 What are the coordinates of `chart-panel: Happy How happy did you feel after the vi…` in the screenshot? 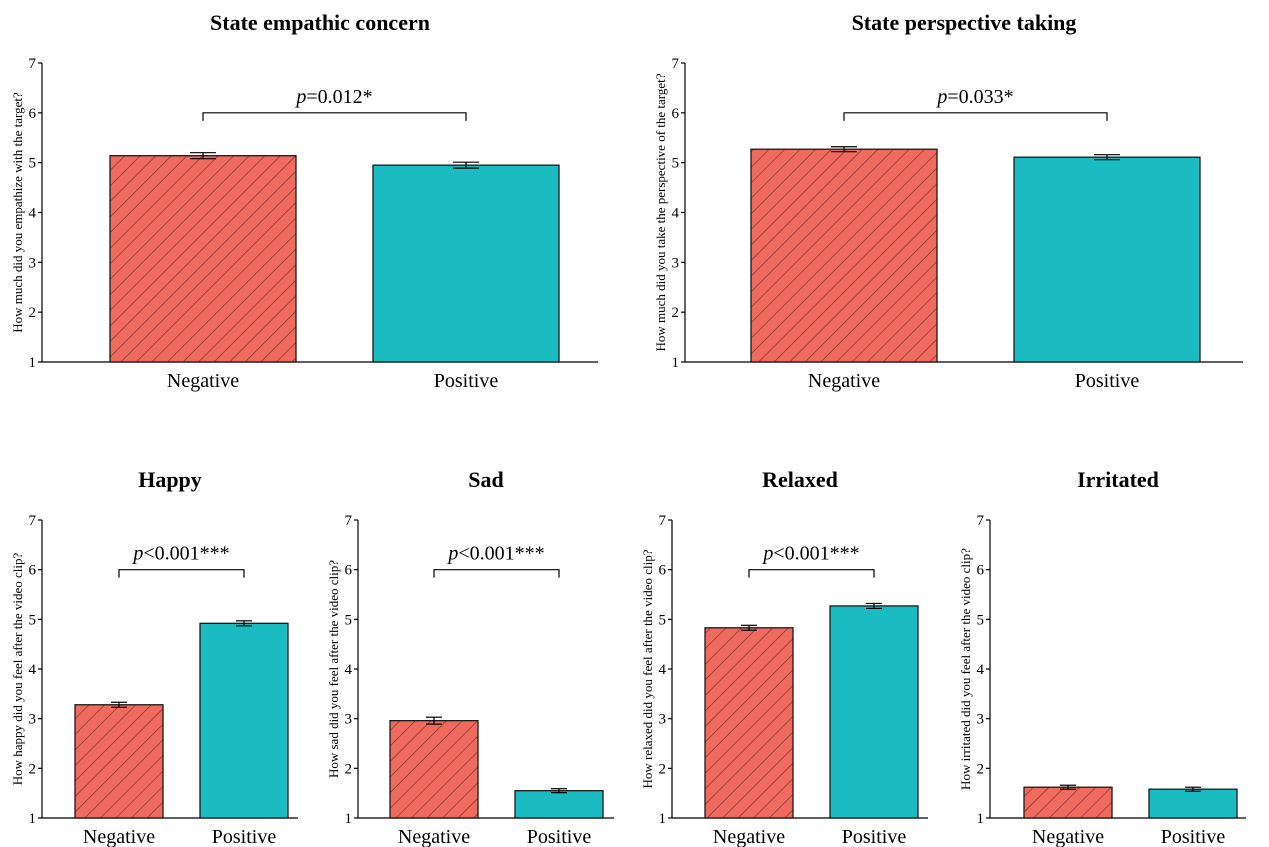 It's located at (154, 657).